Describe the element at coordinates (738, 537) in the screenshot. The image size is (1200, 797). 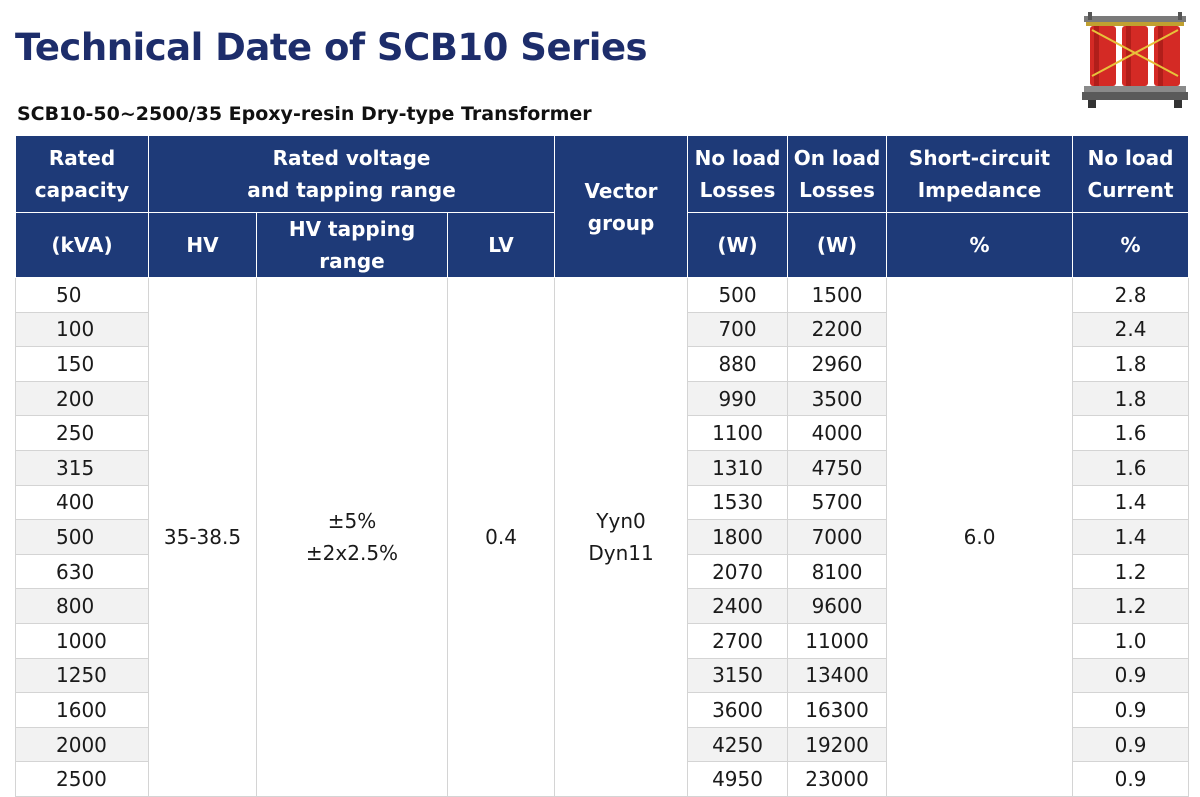
I see `no-load-losses-cell: 1800` at that location.